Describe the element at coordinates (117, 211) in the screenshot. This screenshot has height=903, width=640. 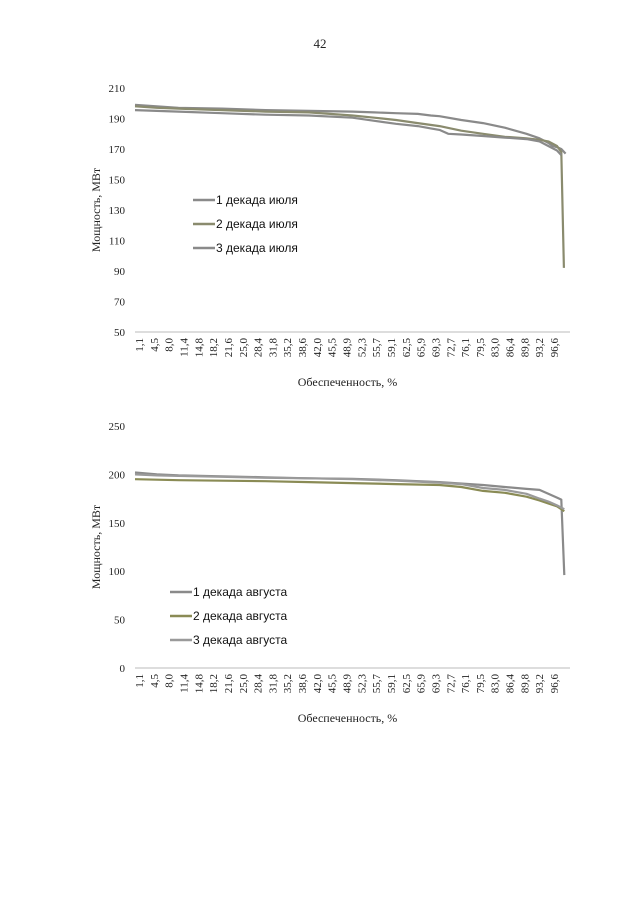
I see `y-tick-label: 130` at that location.